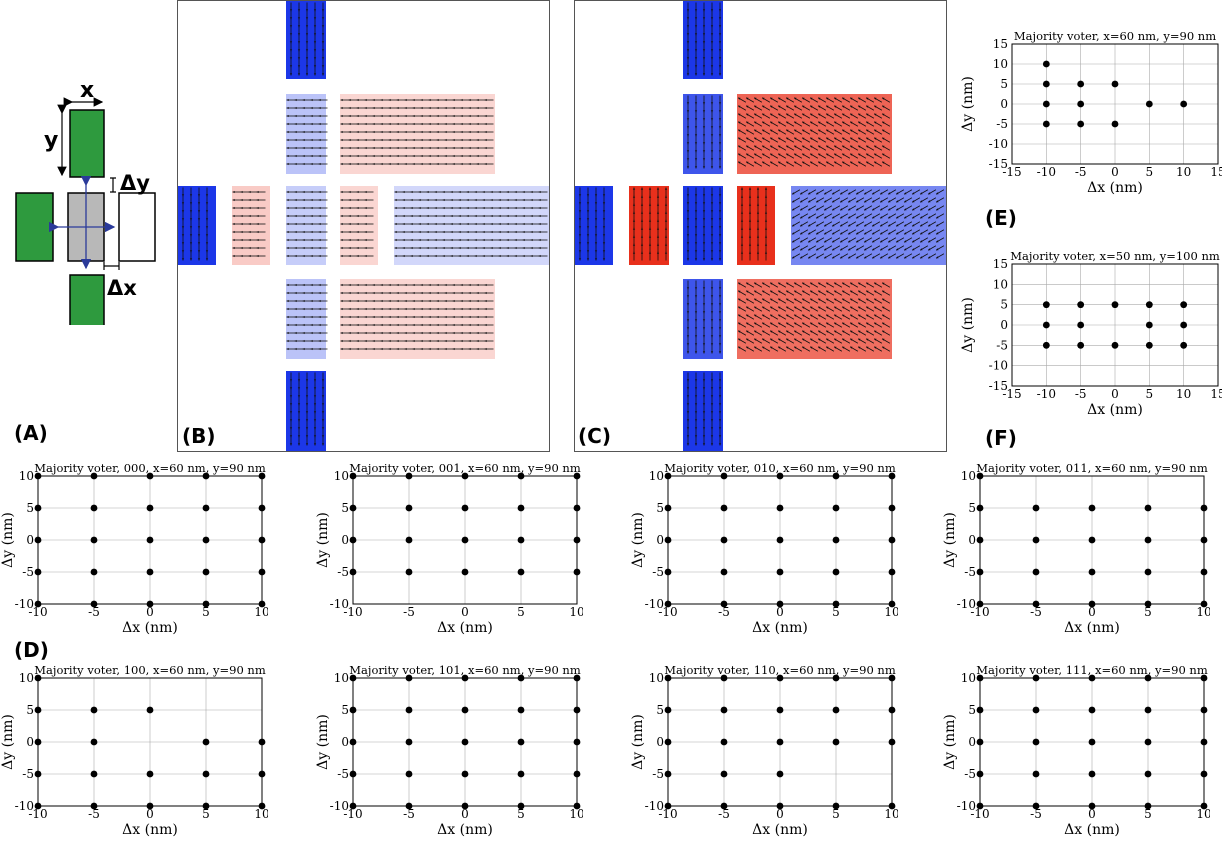  What do you see at coordinates (1115, 256) in the screenshot?
I see `chart-title: Majority voter, x=50 nm, y=100 nm` at bounding box center [1115, 256].